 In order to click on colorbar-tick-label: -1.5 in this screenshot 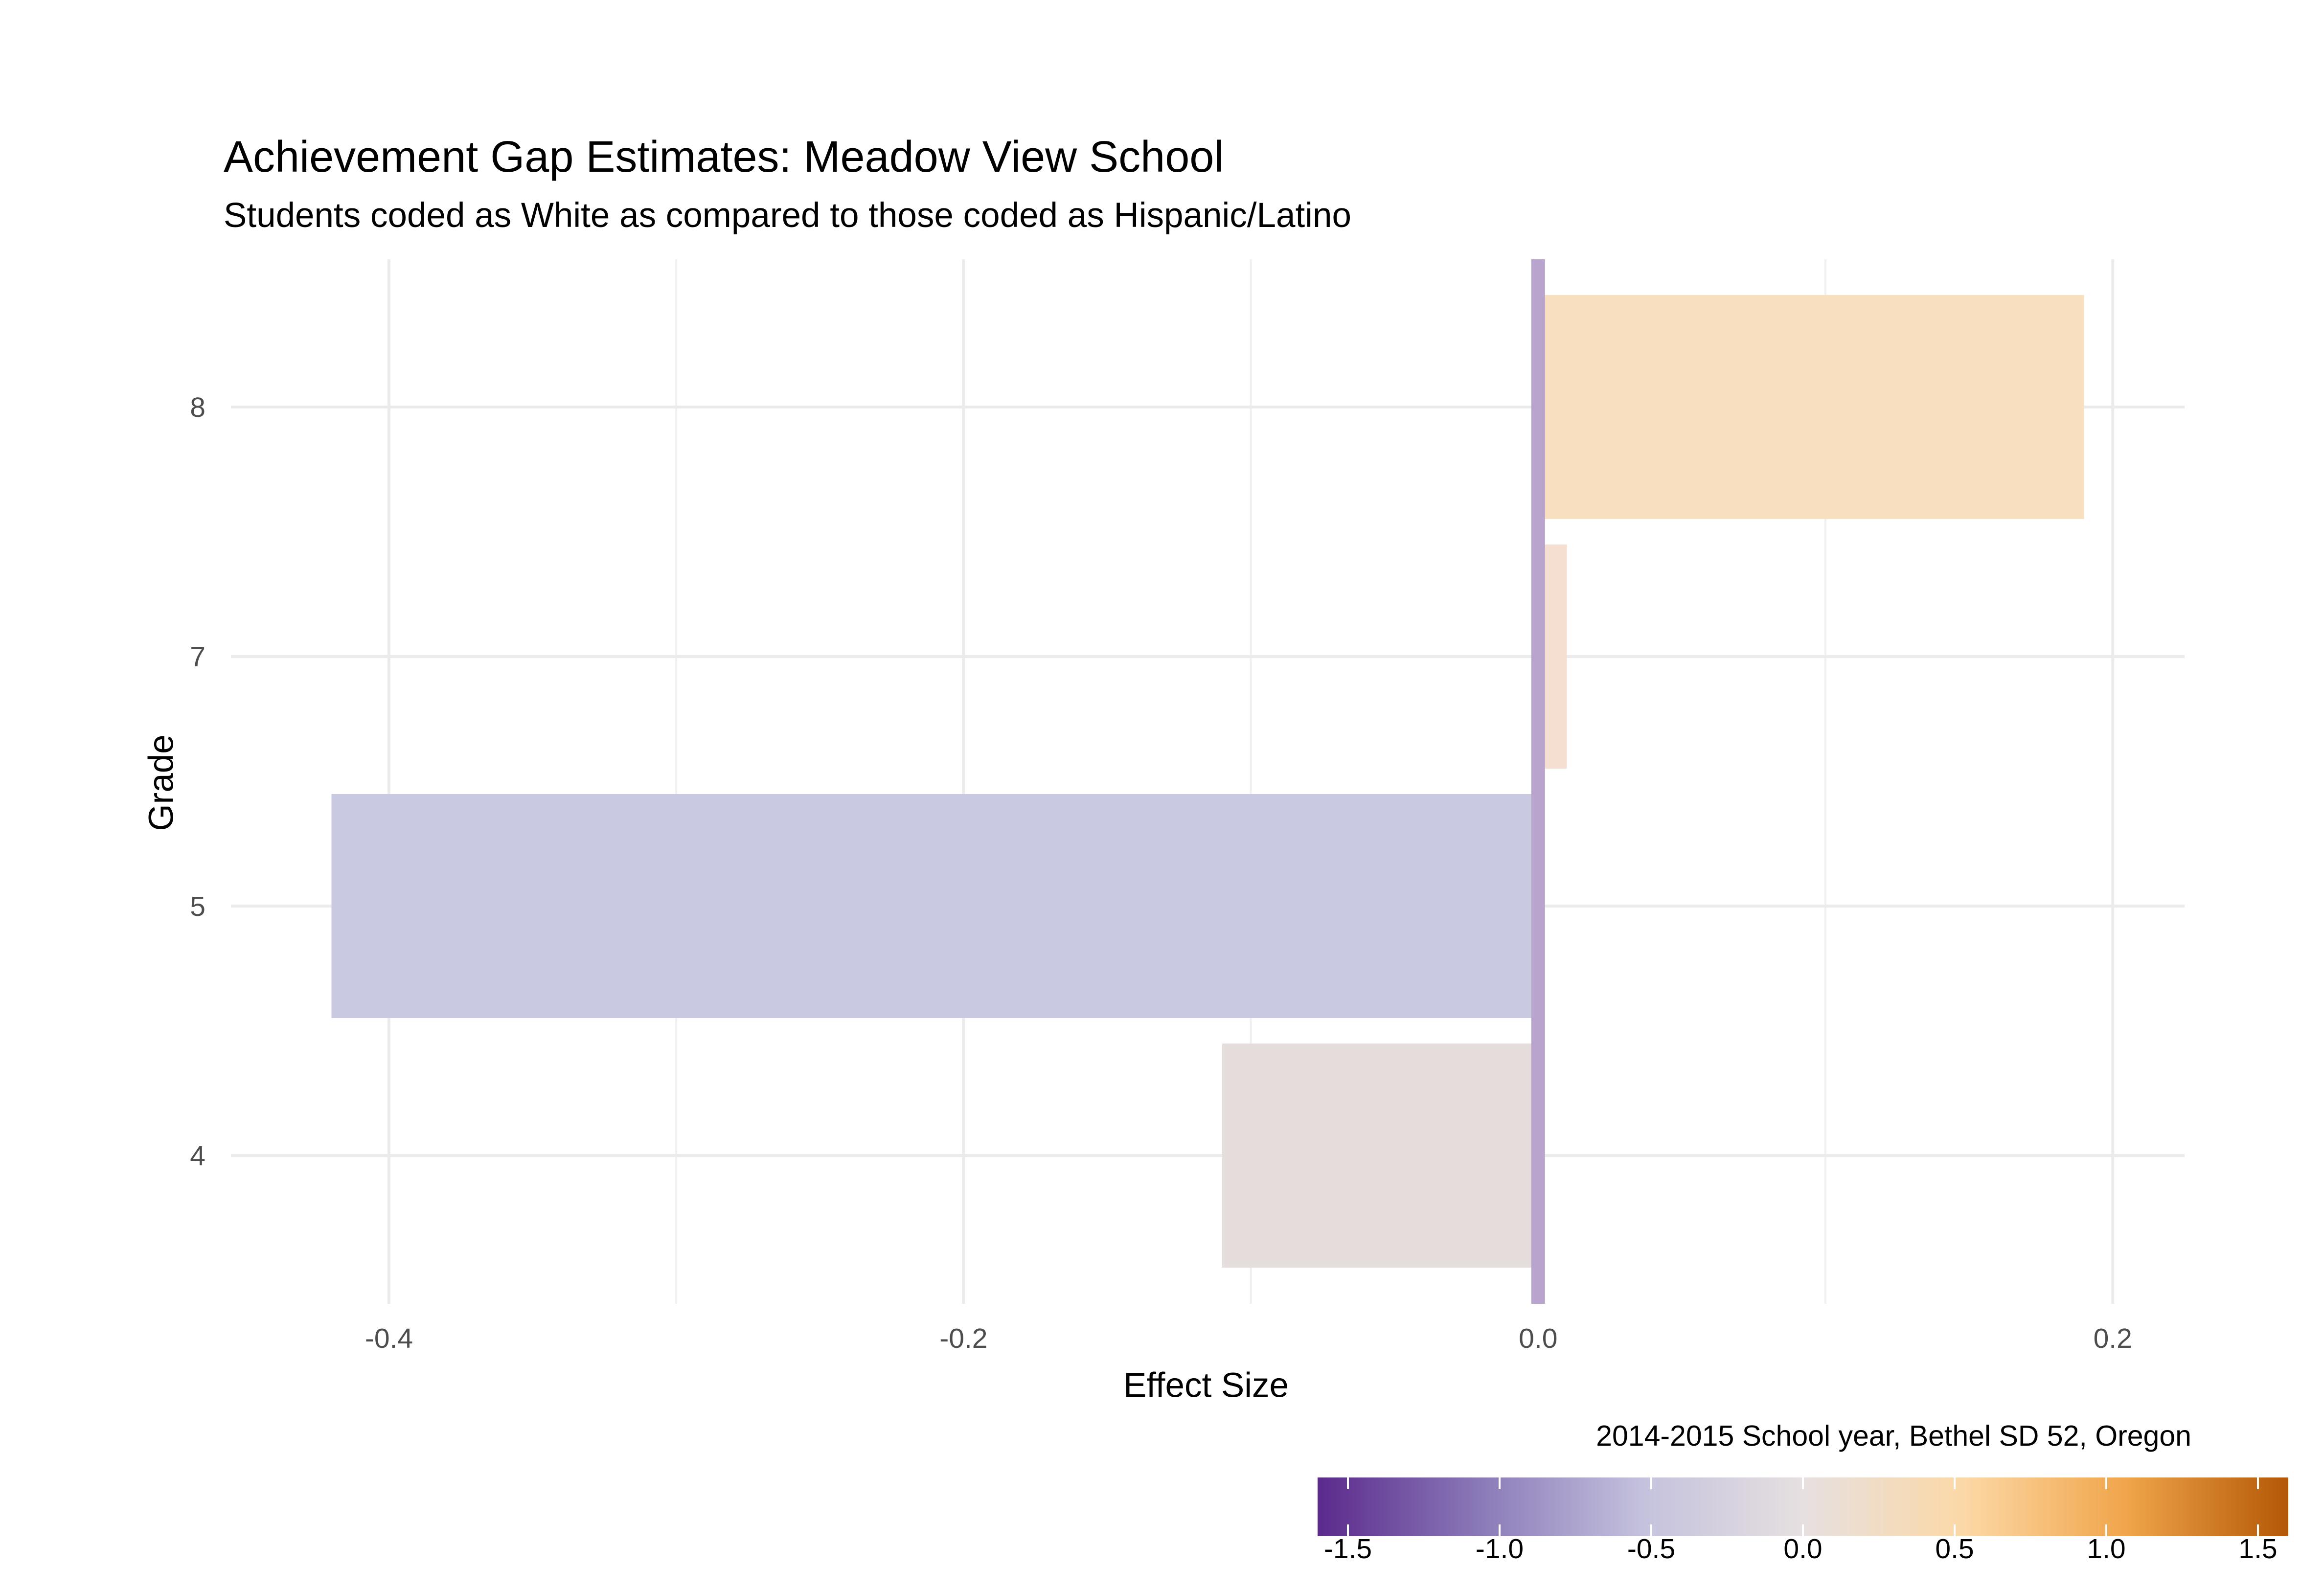, I will do `click(1348, 1549)`.